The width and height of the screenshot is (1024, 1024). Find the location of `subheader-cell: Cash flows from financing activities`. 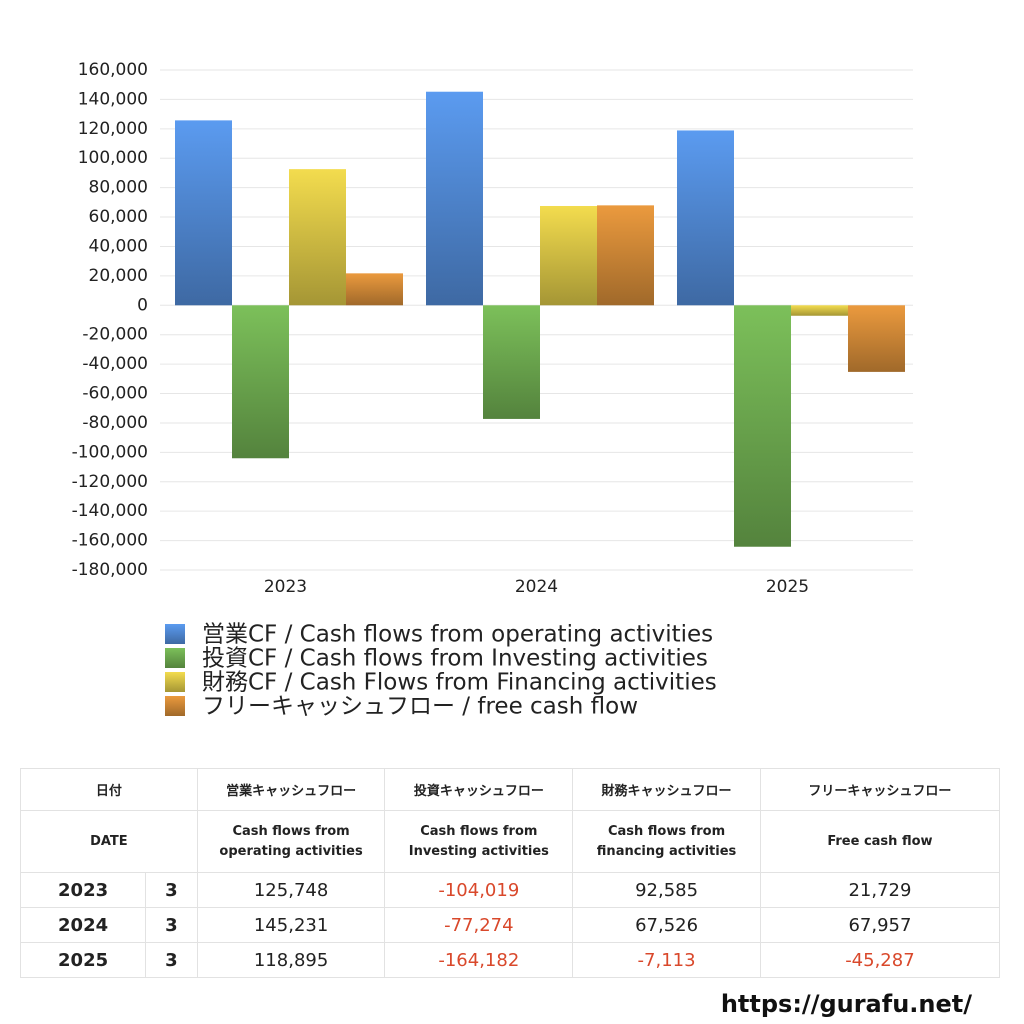

subheader-cell: Cash flows from financing activities is located at coordinates (666, 841).